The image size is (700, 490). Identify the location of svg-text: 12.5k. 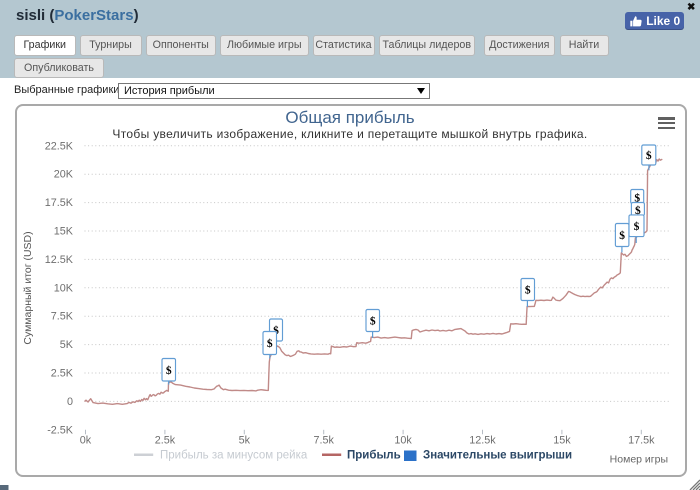
(482, 441).